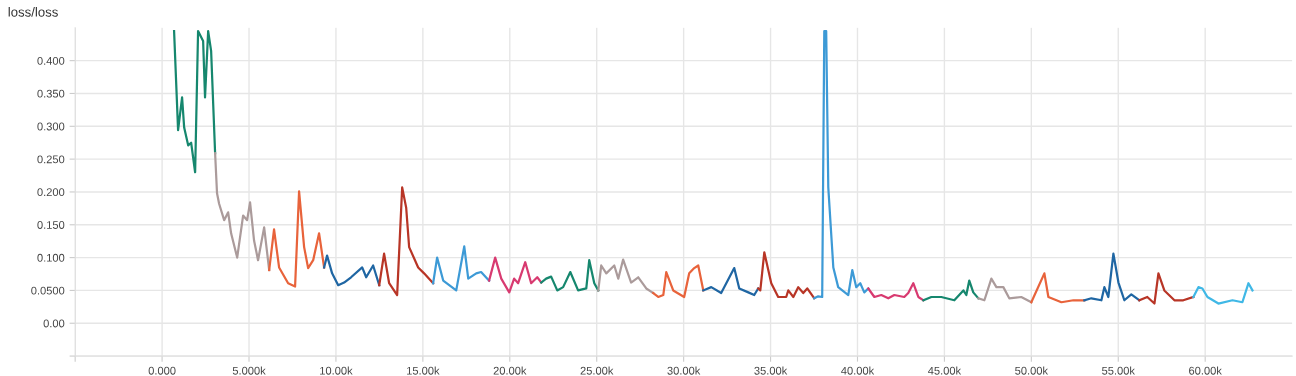  Describe the element at coordinates (162, 370) in the screenshot. I see `x-tick-label: 0.000` at that location.